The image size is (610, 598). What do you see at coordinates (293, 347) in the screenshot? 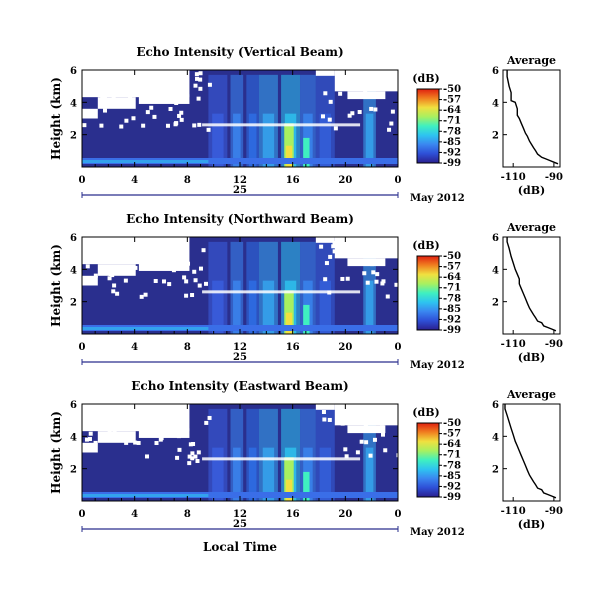
I see `x-tick-label: 16` at bounding box center [293, 347].